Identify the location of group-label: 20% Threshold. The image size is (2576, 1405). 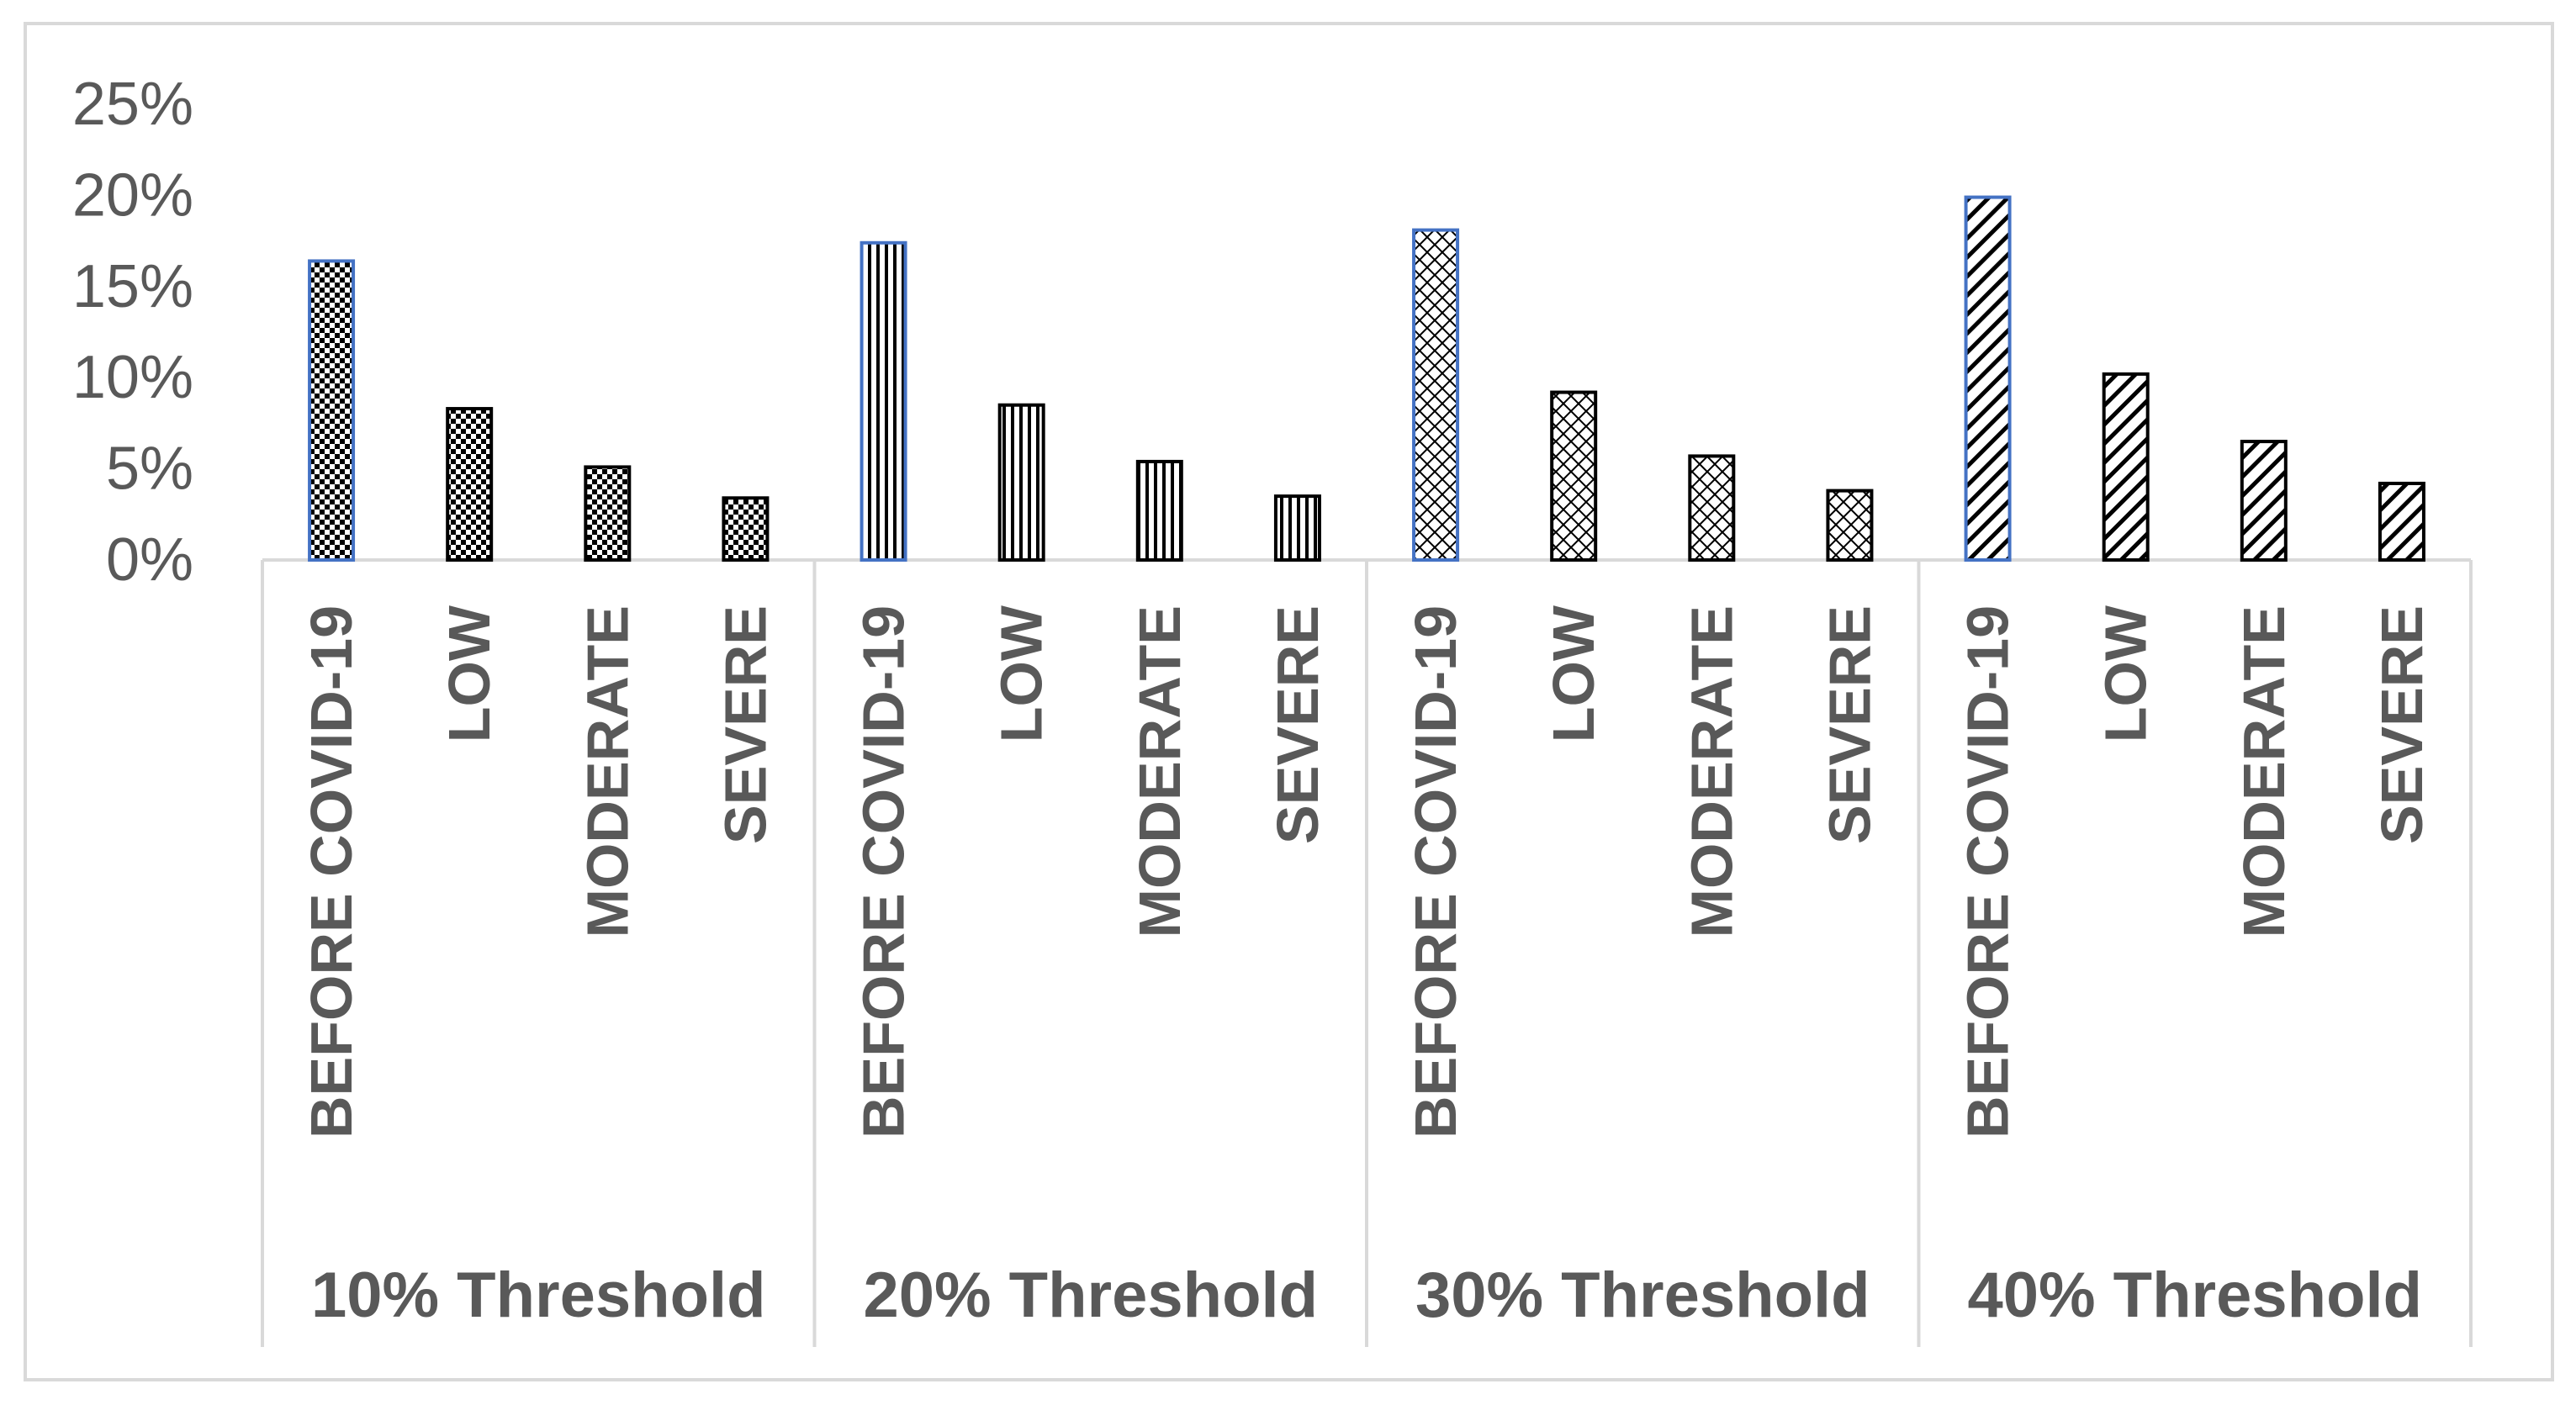
(1090, 1295).